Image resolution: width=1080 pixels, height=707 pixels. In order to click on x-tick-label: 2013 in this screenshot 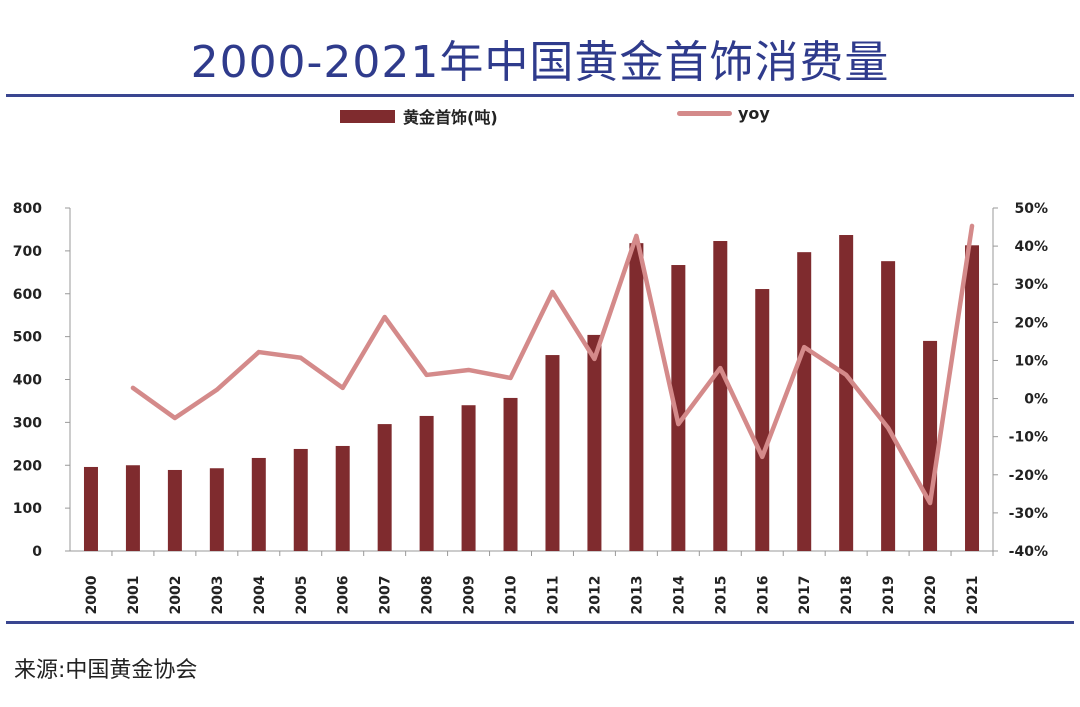, I will do `click(637, 595)`.